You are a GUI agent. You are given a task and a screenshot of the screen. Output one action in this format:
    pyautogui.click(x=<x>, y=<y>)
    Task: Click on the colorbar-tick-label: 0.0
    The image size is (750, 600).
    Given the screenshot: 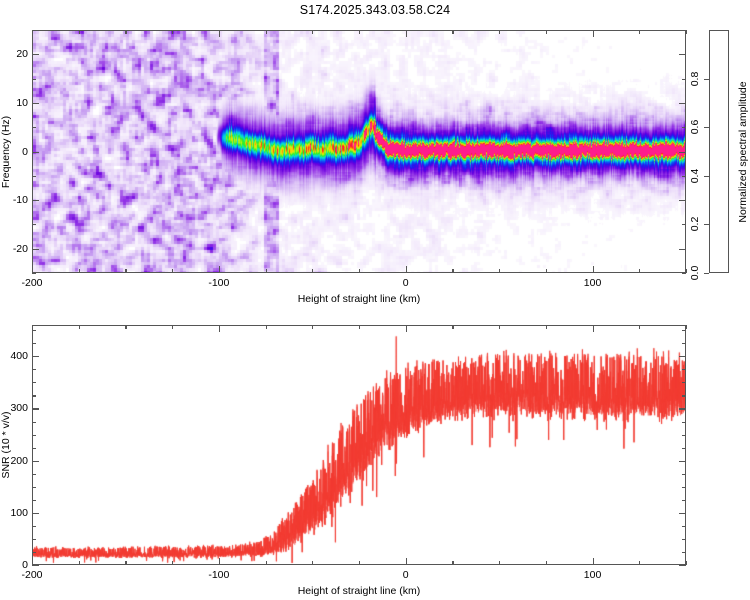 What is the action you would take?
    pyautogui.click(x=695, y=273)
    